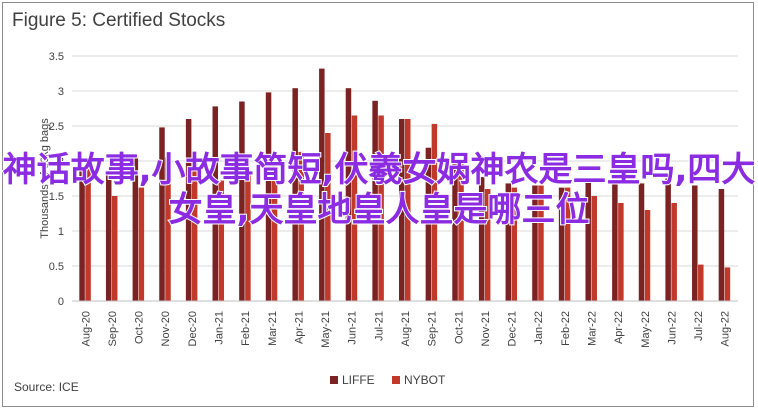  Describe the element at coordinates (726, 328) in the screenshot. I see `x-tick-label: Aug-22` at that location.